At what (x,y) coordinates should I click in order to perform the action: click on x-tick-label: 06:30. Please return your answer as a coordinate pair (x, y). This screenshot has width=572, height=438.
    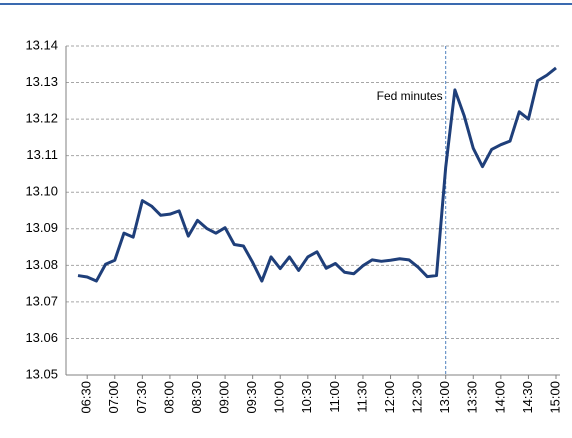
    Looking at the image, I should click on (86, 397).